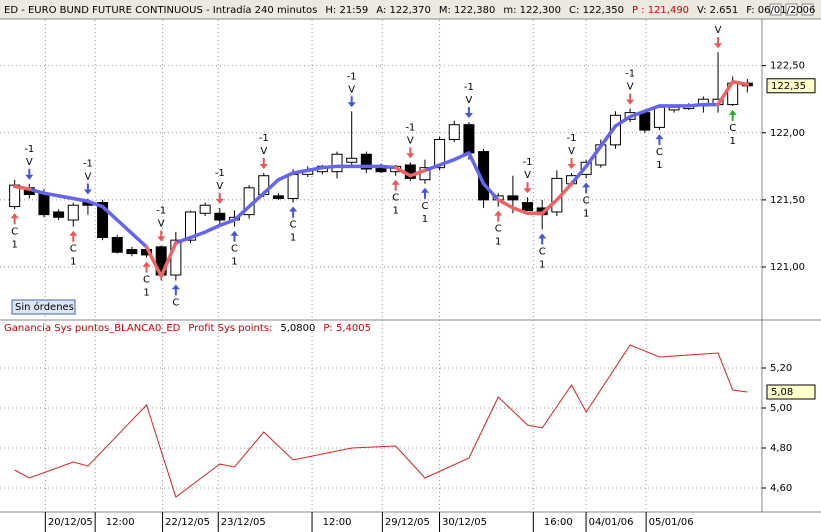 The image size is (821, 532). What do you see at coordinates (464, 522) in the screenshot?
I see `x-tick-label: 30/12/05` at bounding box center [464, 522].